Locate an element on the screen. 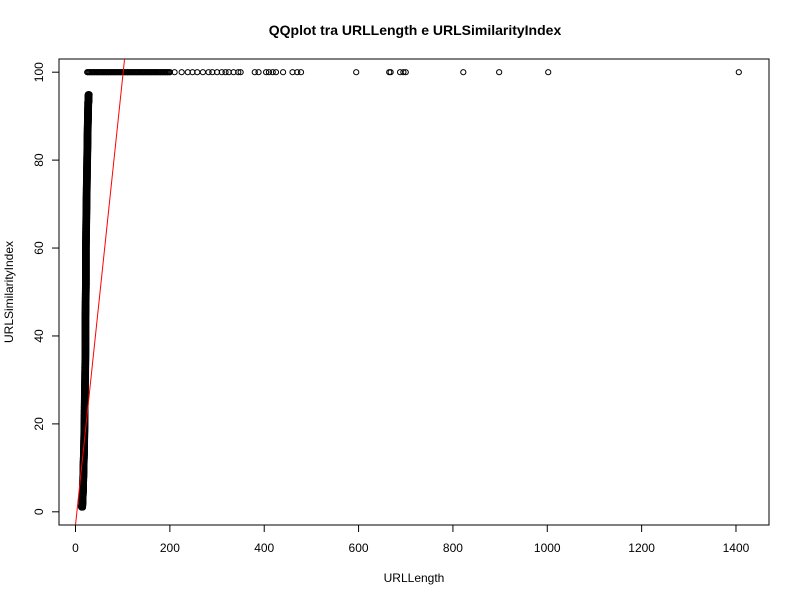  x-tick-label: 800 is located at coordinates (453, 548).